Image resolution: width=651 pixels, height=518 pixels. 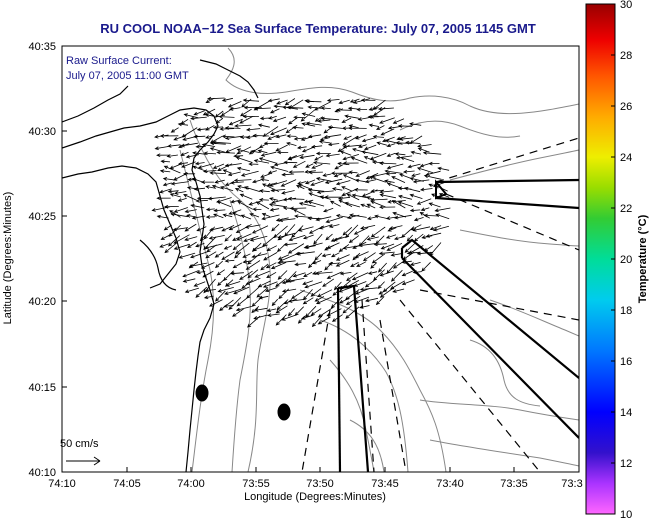 What do you see at coordinates (42, 47) in the screenshot?
I see `y-tick-label: 40:35` at bounding box center [42, 47].